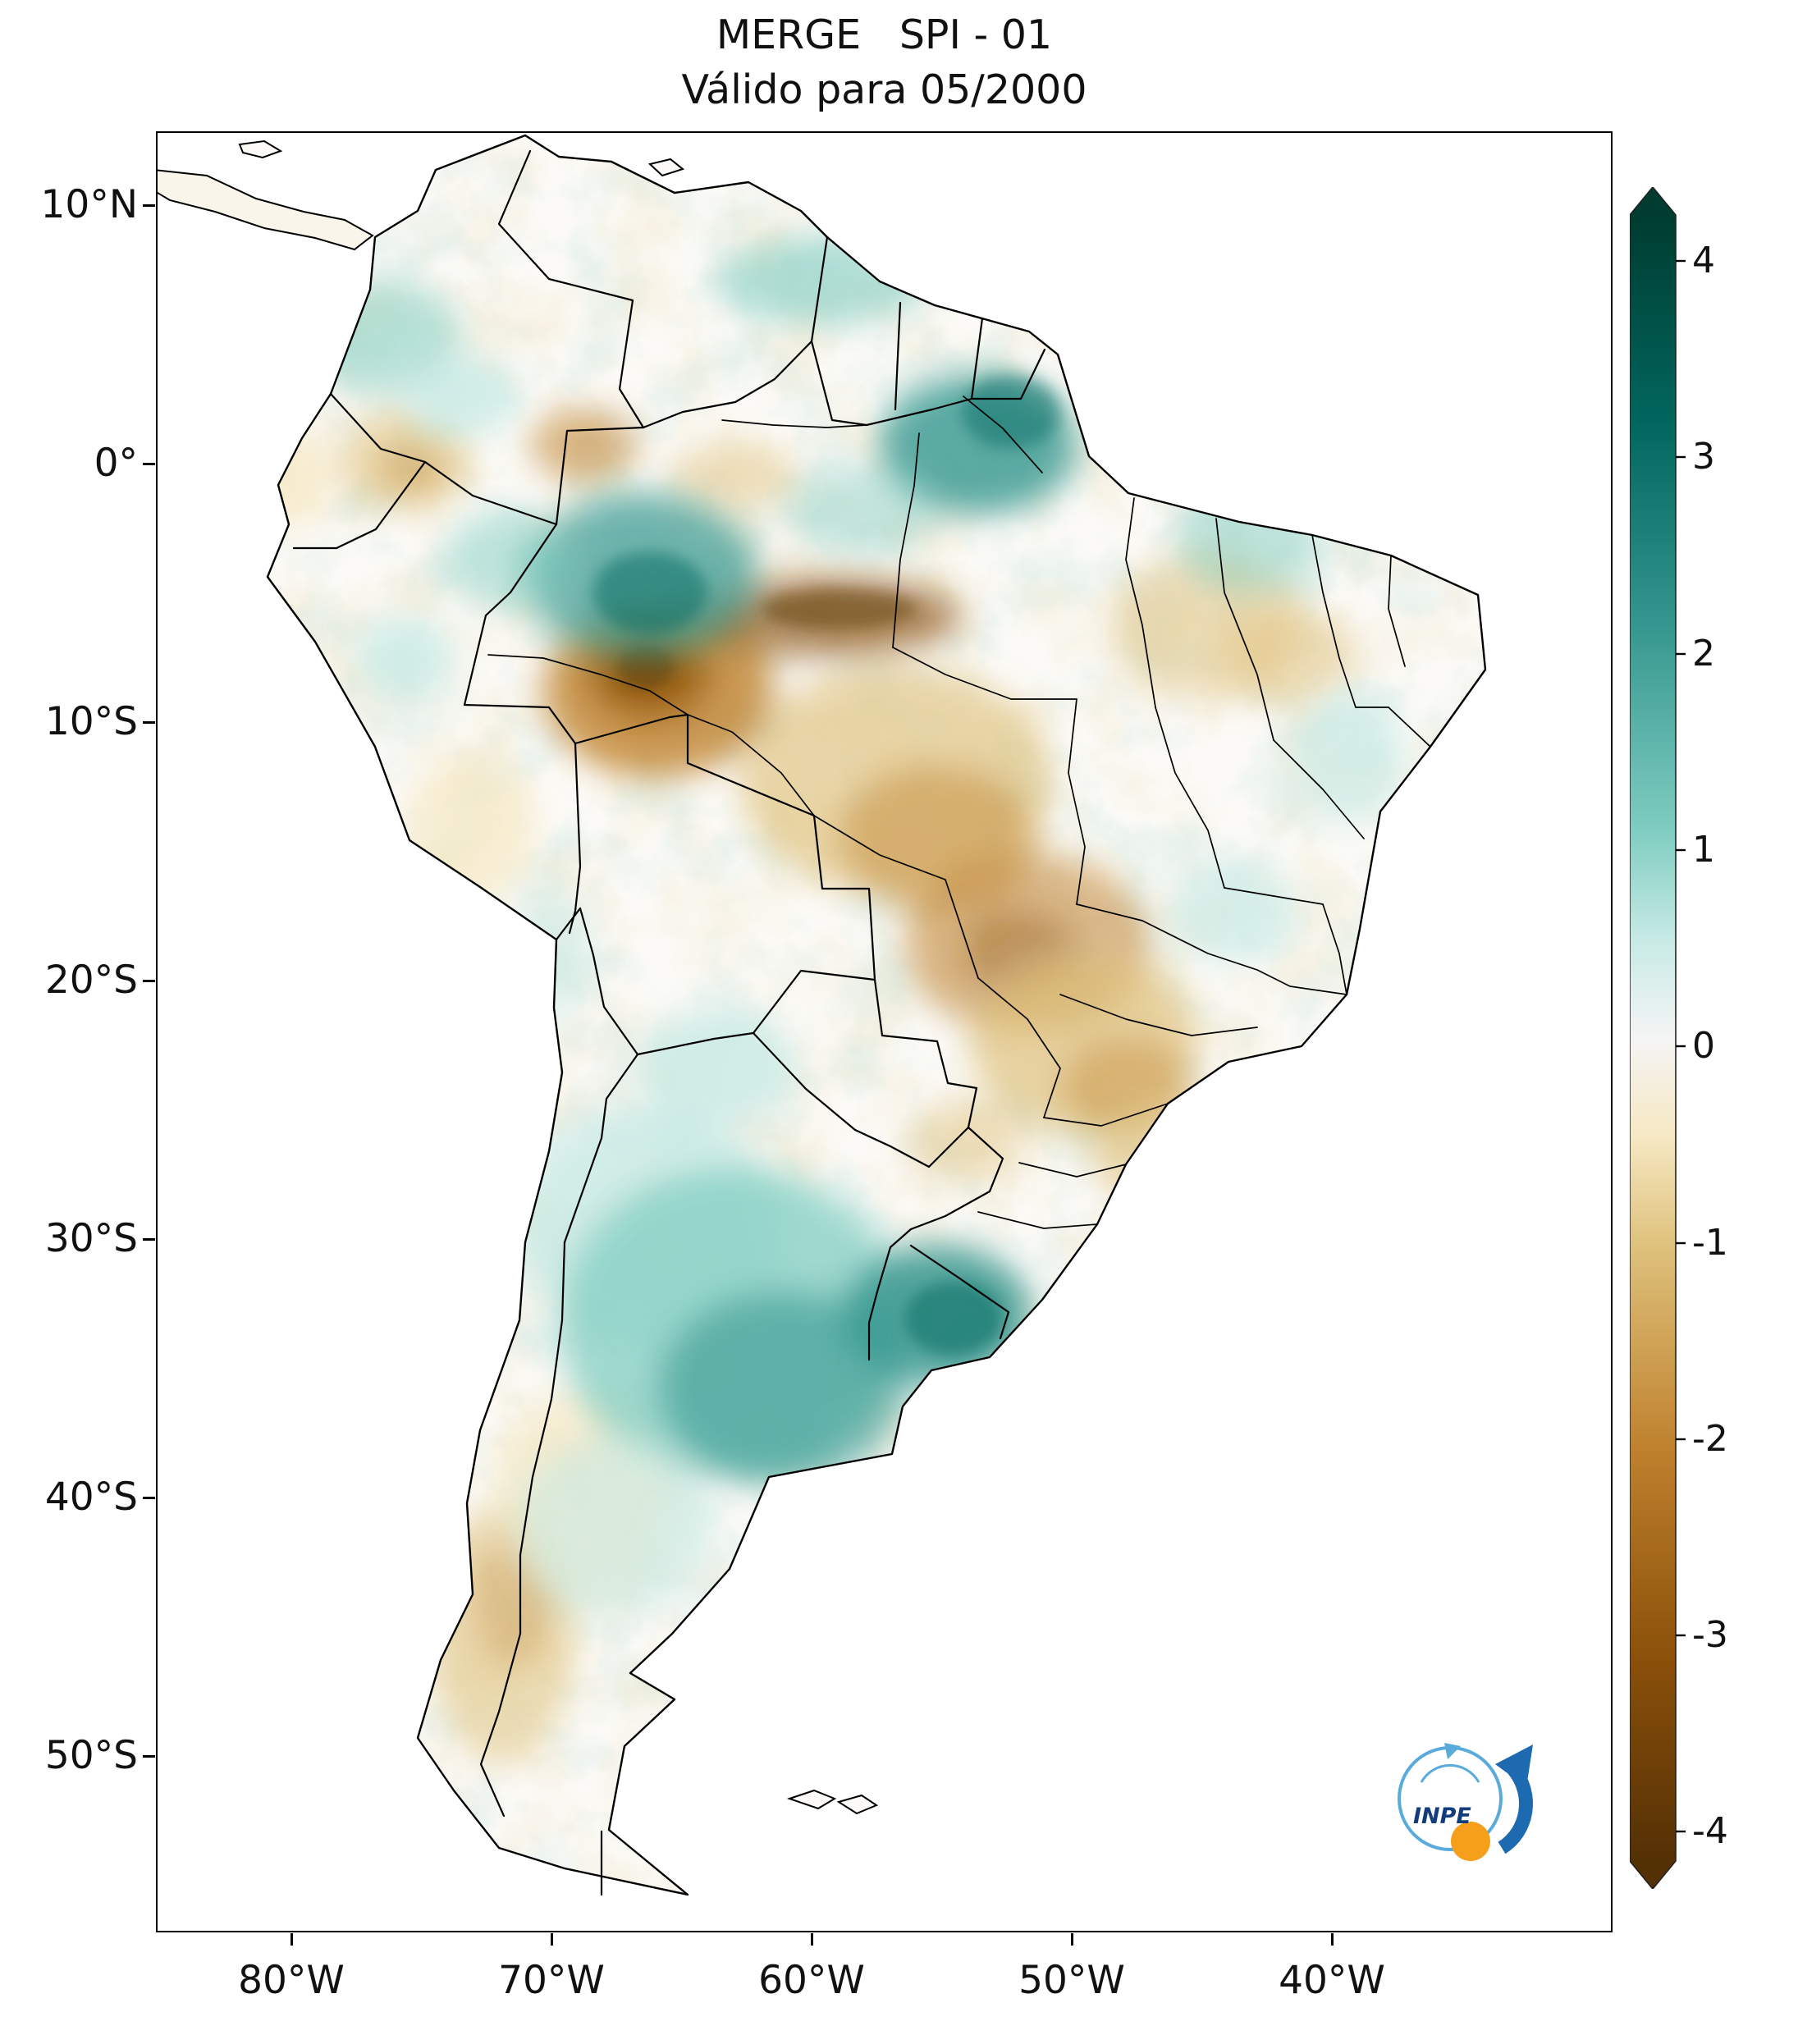 This screenshot has height=2044, width=1798. I want to click on x-tick-label: 70°W, so click(551, 1981).